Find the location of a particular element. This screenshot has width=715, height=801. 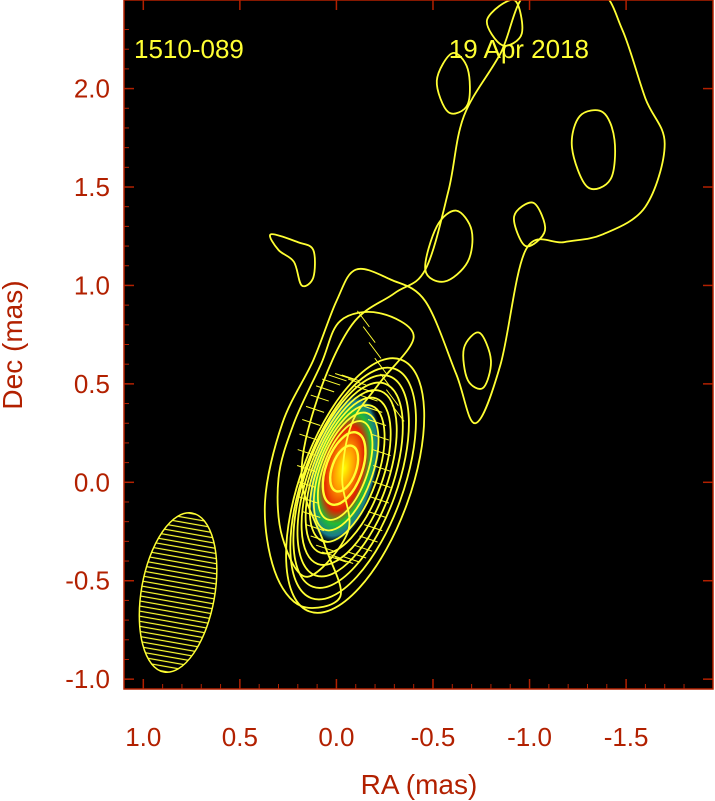

y-tick-label: 0.0 is located at coordinates (92, 482).